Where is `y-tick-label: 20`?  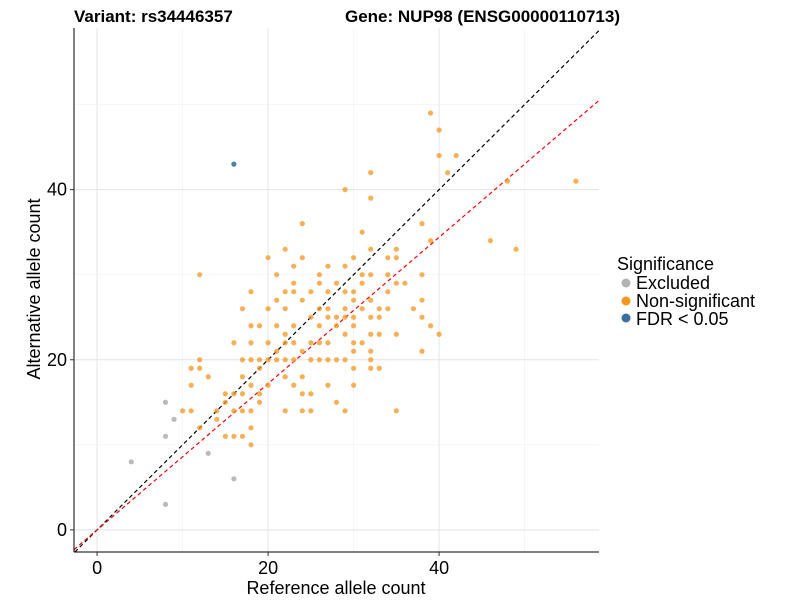
y-tick-label: 20 is located at coordinates (57, 360).